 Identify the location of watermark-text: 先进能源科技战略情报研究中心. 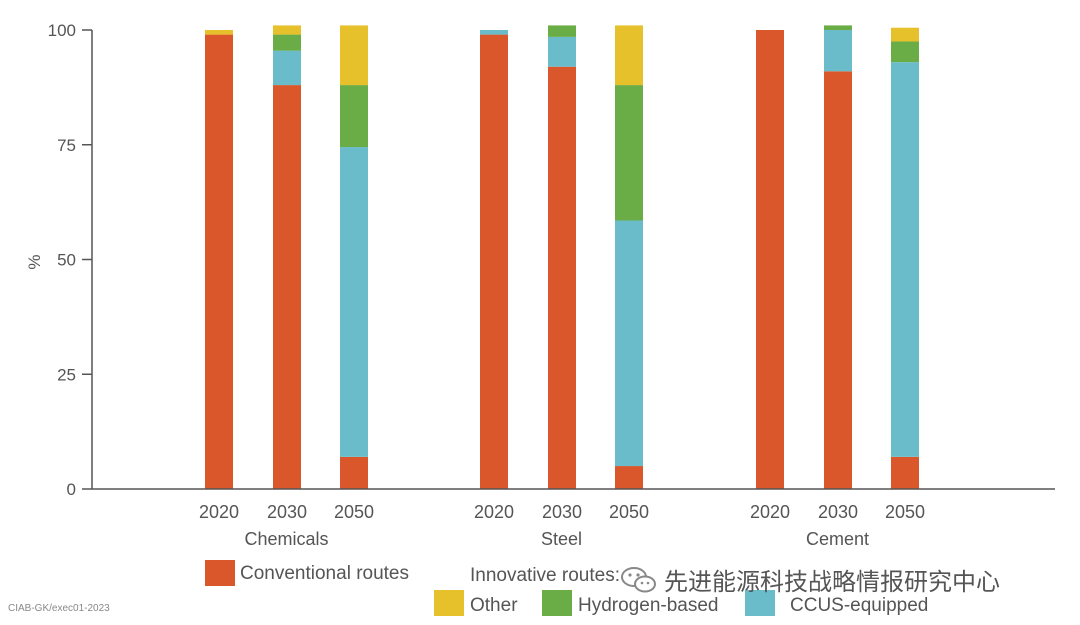
(832, 582).